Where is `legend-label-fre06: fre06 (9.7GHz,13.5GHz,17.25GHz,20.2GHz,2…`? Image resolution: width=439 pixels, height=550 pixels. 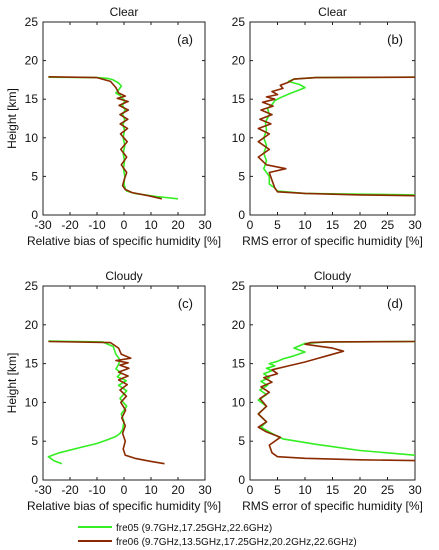
legend-label-fre06: fre06 (9.7GHz,13.5GHz,17.25GHz,20.2GHz,2… is located at coordinates (236, 542).